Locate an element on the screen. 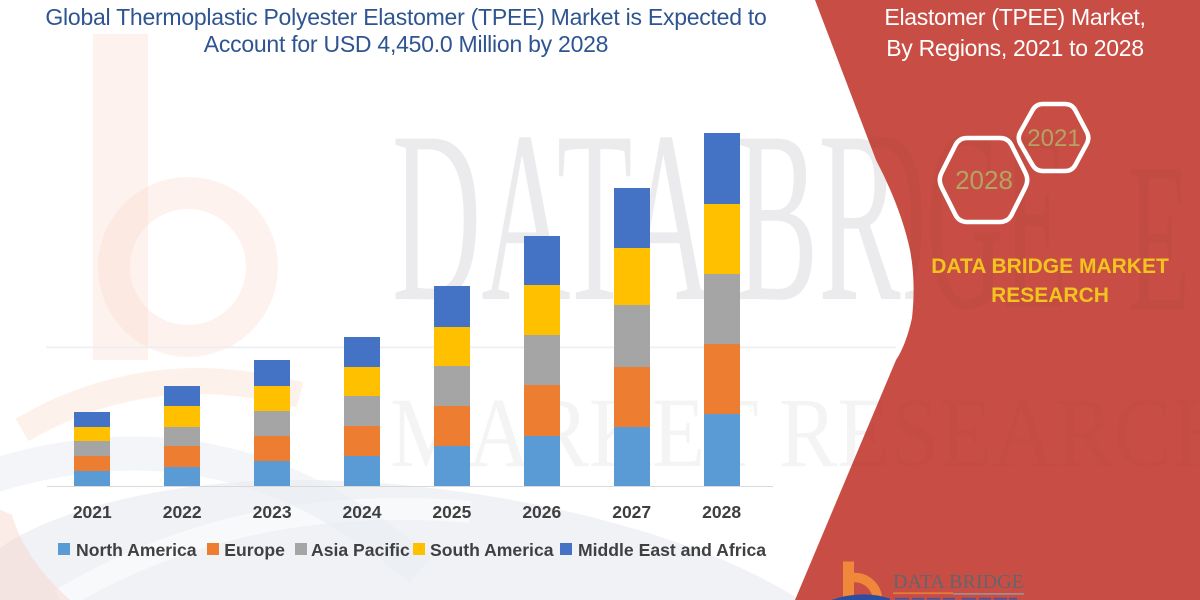 The width and height of the screenshot is (1200, 600). svg-text: 2028 is located at coordinates (984, 180).